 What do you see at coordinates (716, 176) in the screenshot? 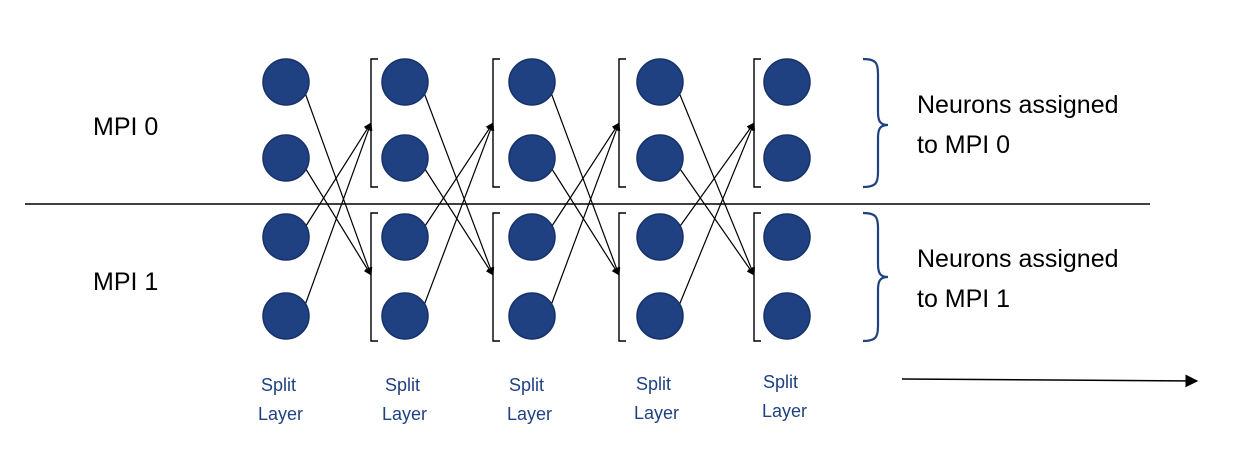
I see `connection-l4-n3` at bounding box center [716, 176].